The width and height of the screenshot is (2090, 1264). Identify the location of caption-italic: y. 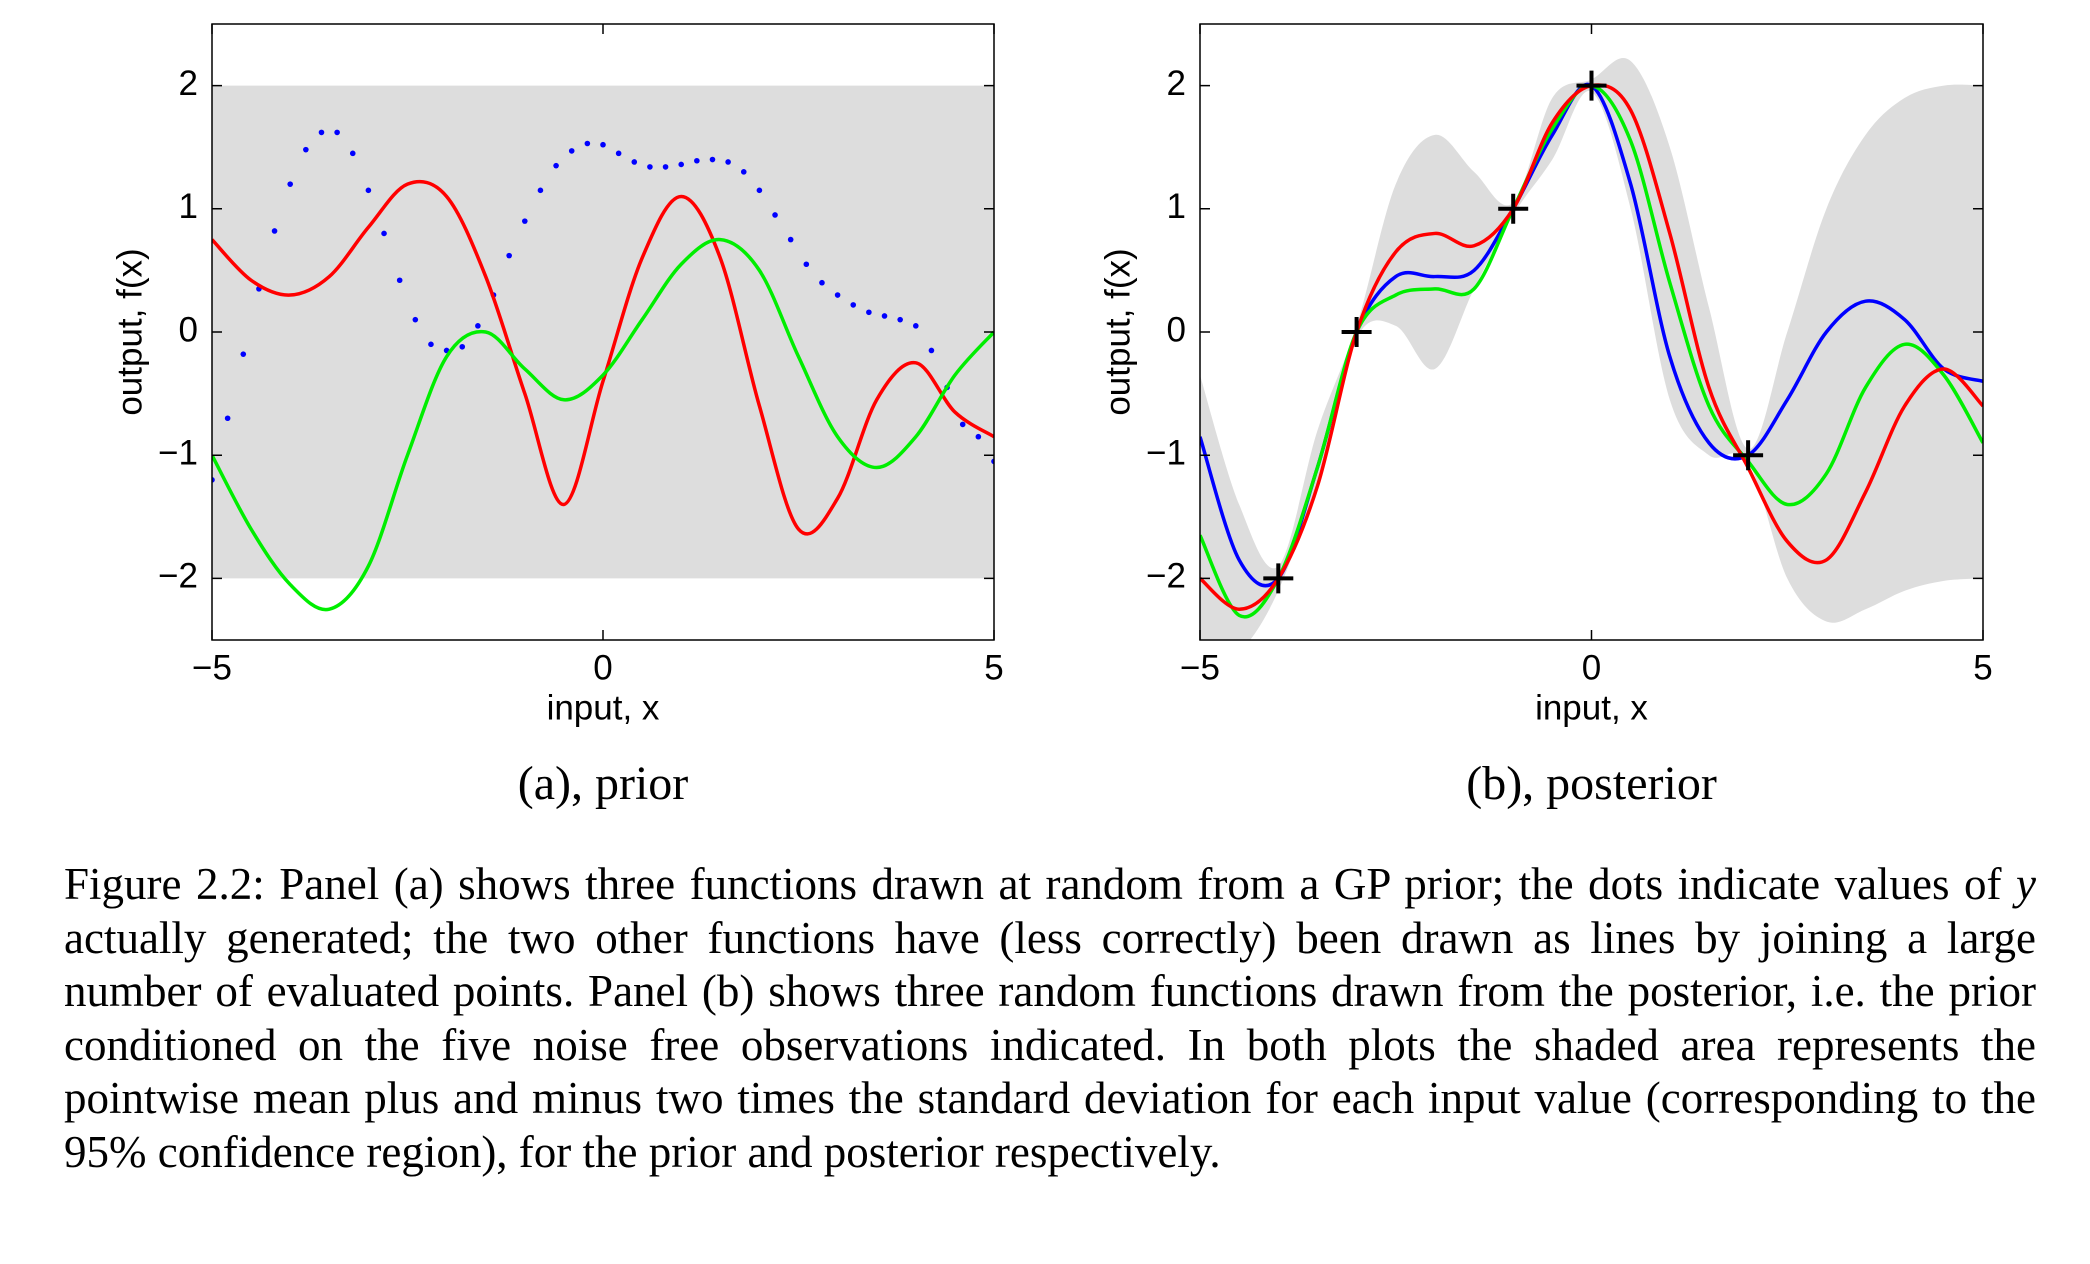
(2026, 884).